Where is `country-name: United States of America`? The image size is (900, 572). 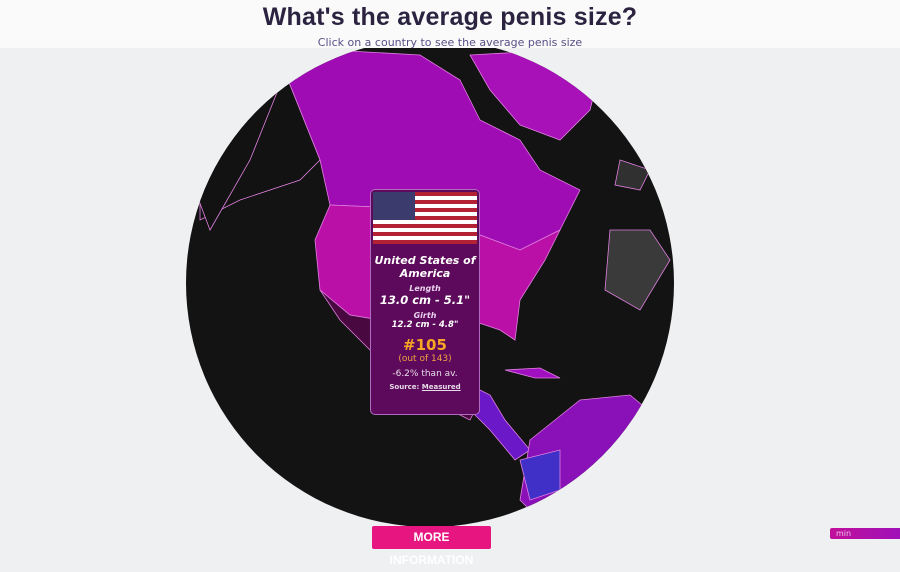 country-name: United States of America is located at coordinates (425, 267).